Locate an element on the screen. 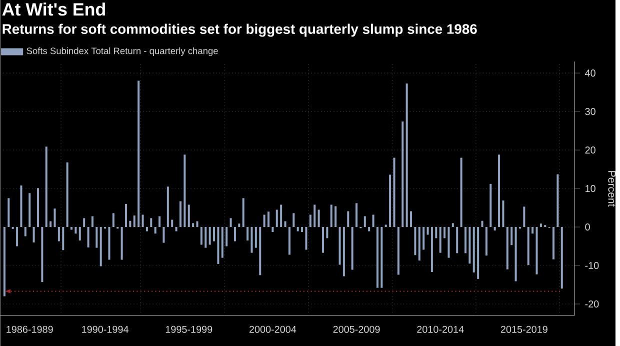 The width and height of the screenshot is (620, 346). x-tick-label: 1995-1999 is located at coordinates (189, 329).